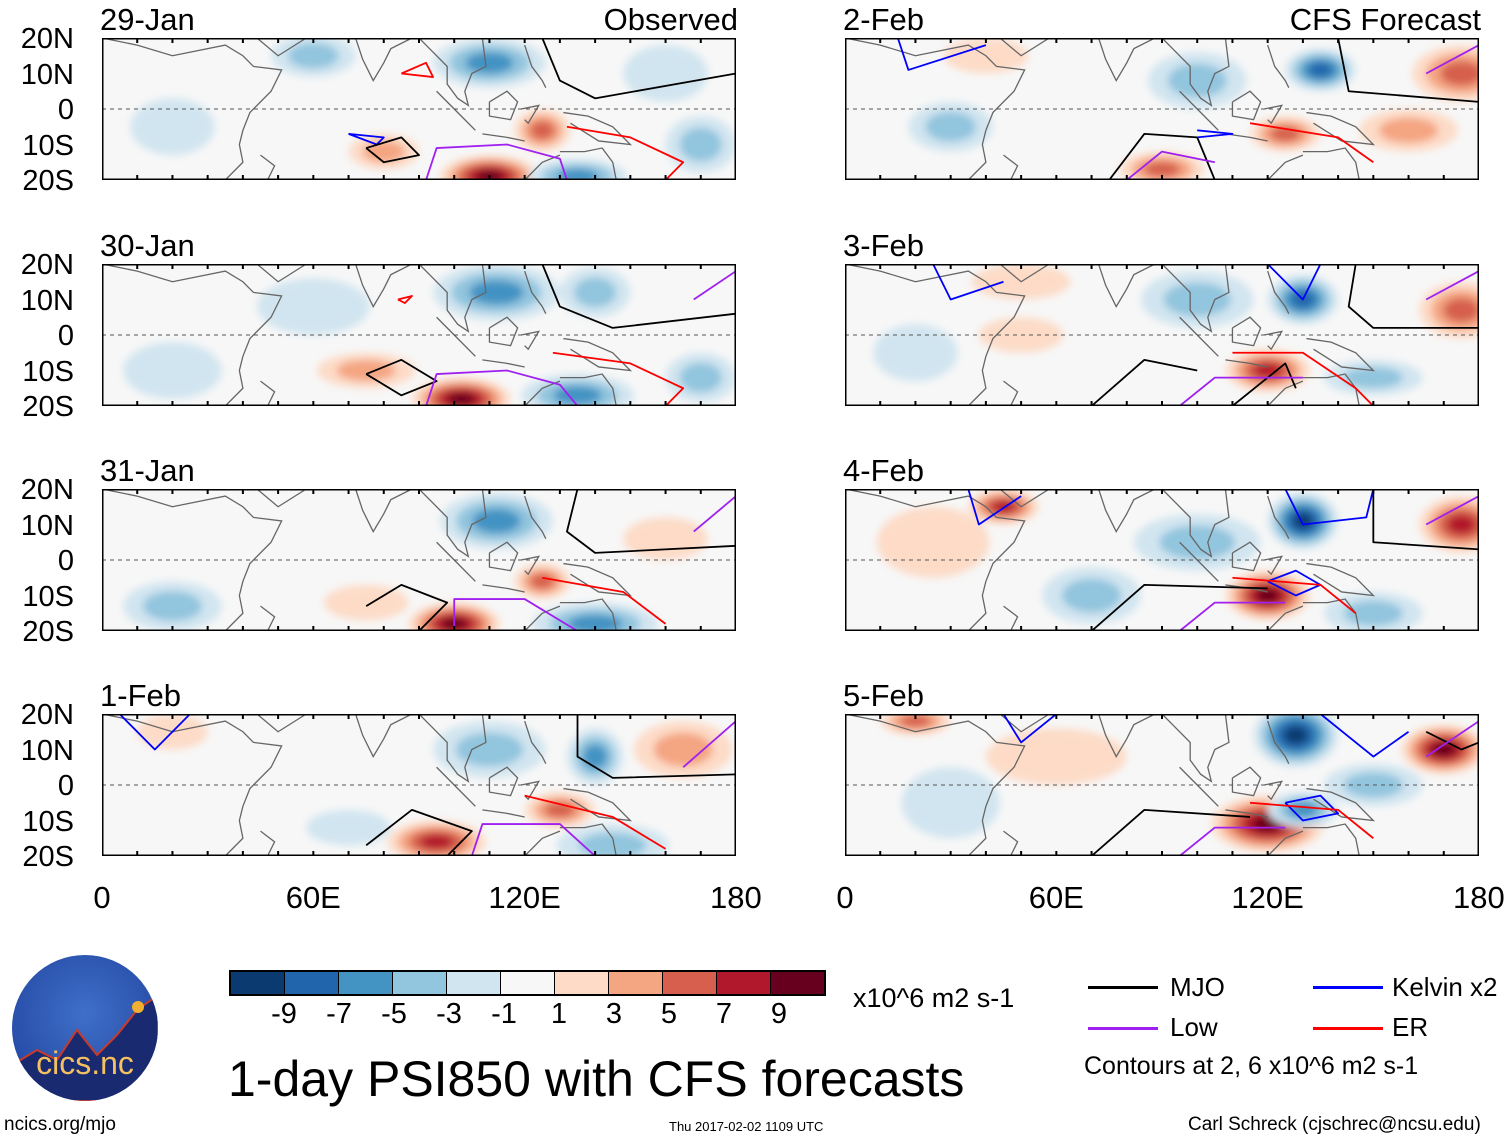 This screenshot has height=1142, width=1510. What do you see at coordinates (48, 821) in the screenshot?
I see `lat-label: 10S` at bounding box center [48, 821].